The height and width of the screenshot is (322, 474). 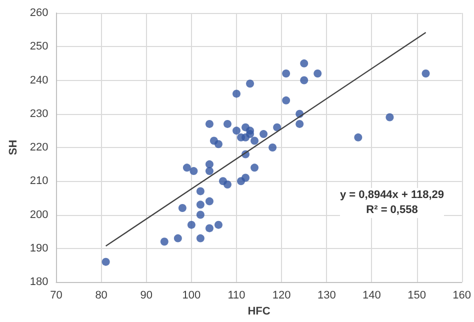 I want to click on y-tick-label: 240, so click(x=39, y=80).